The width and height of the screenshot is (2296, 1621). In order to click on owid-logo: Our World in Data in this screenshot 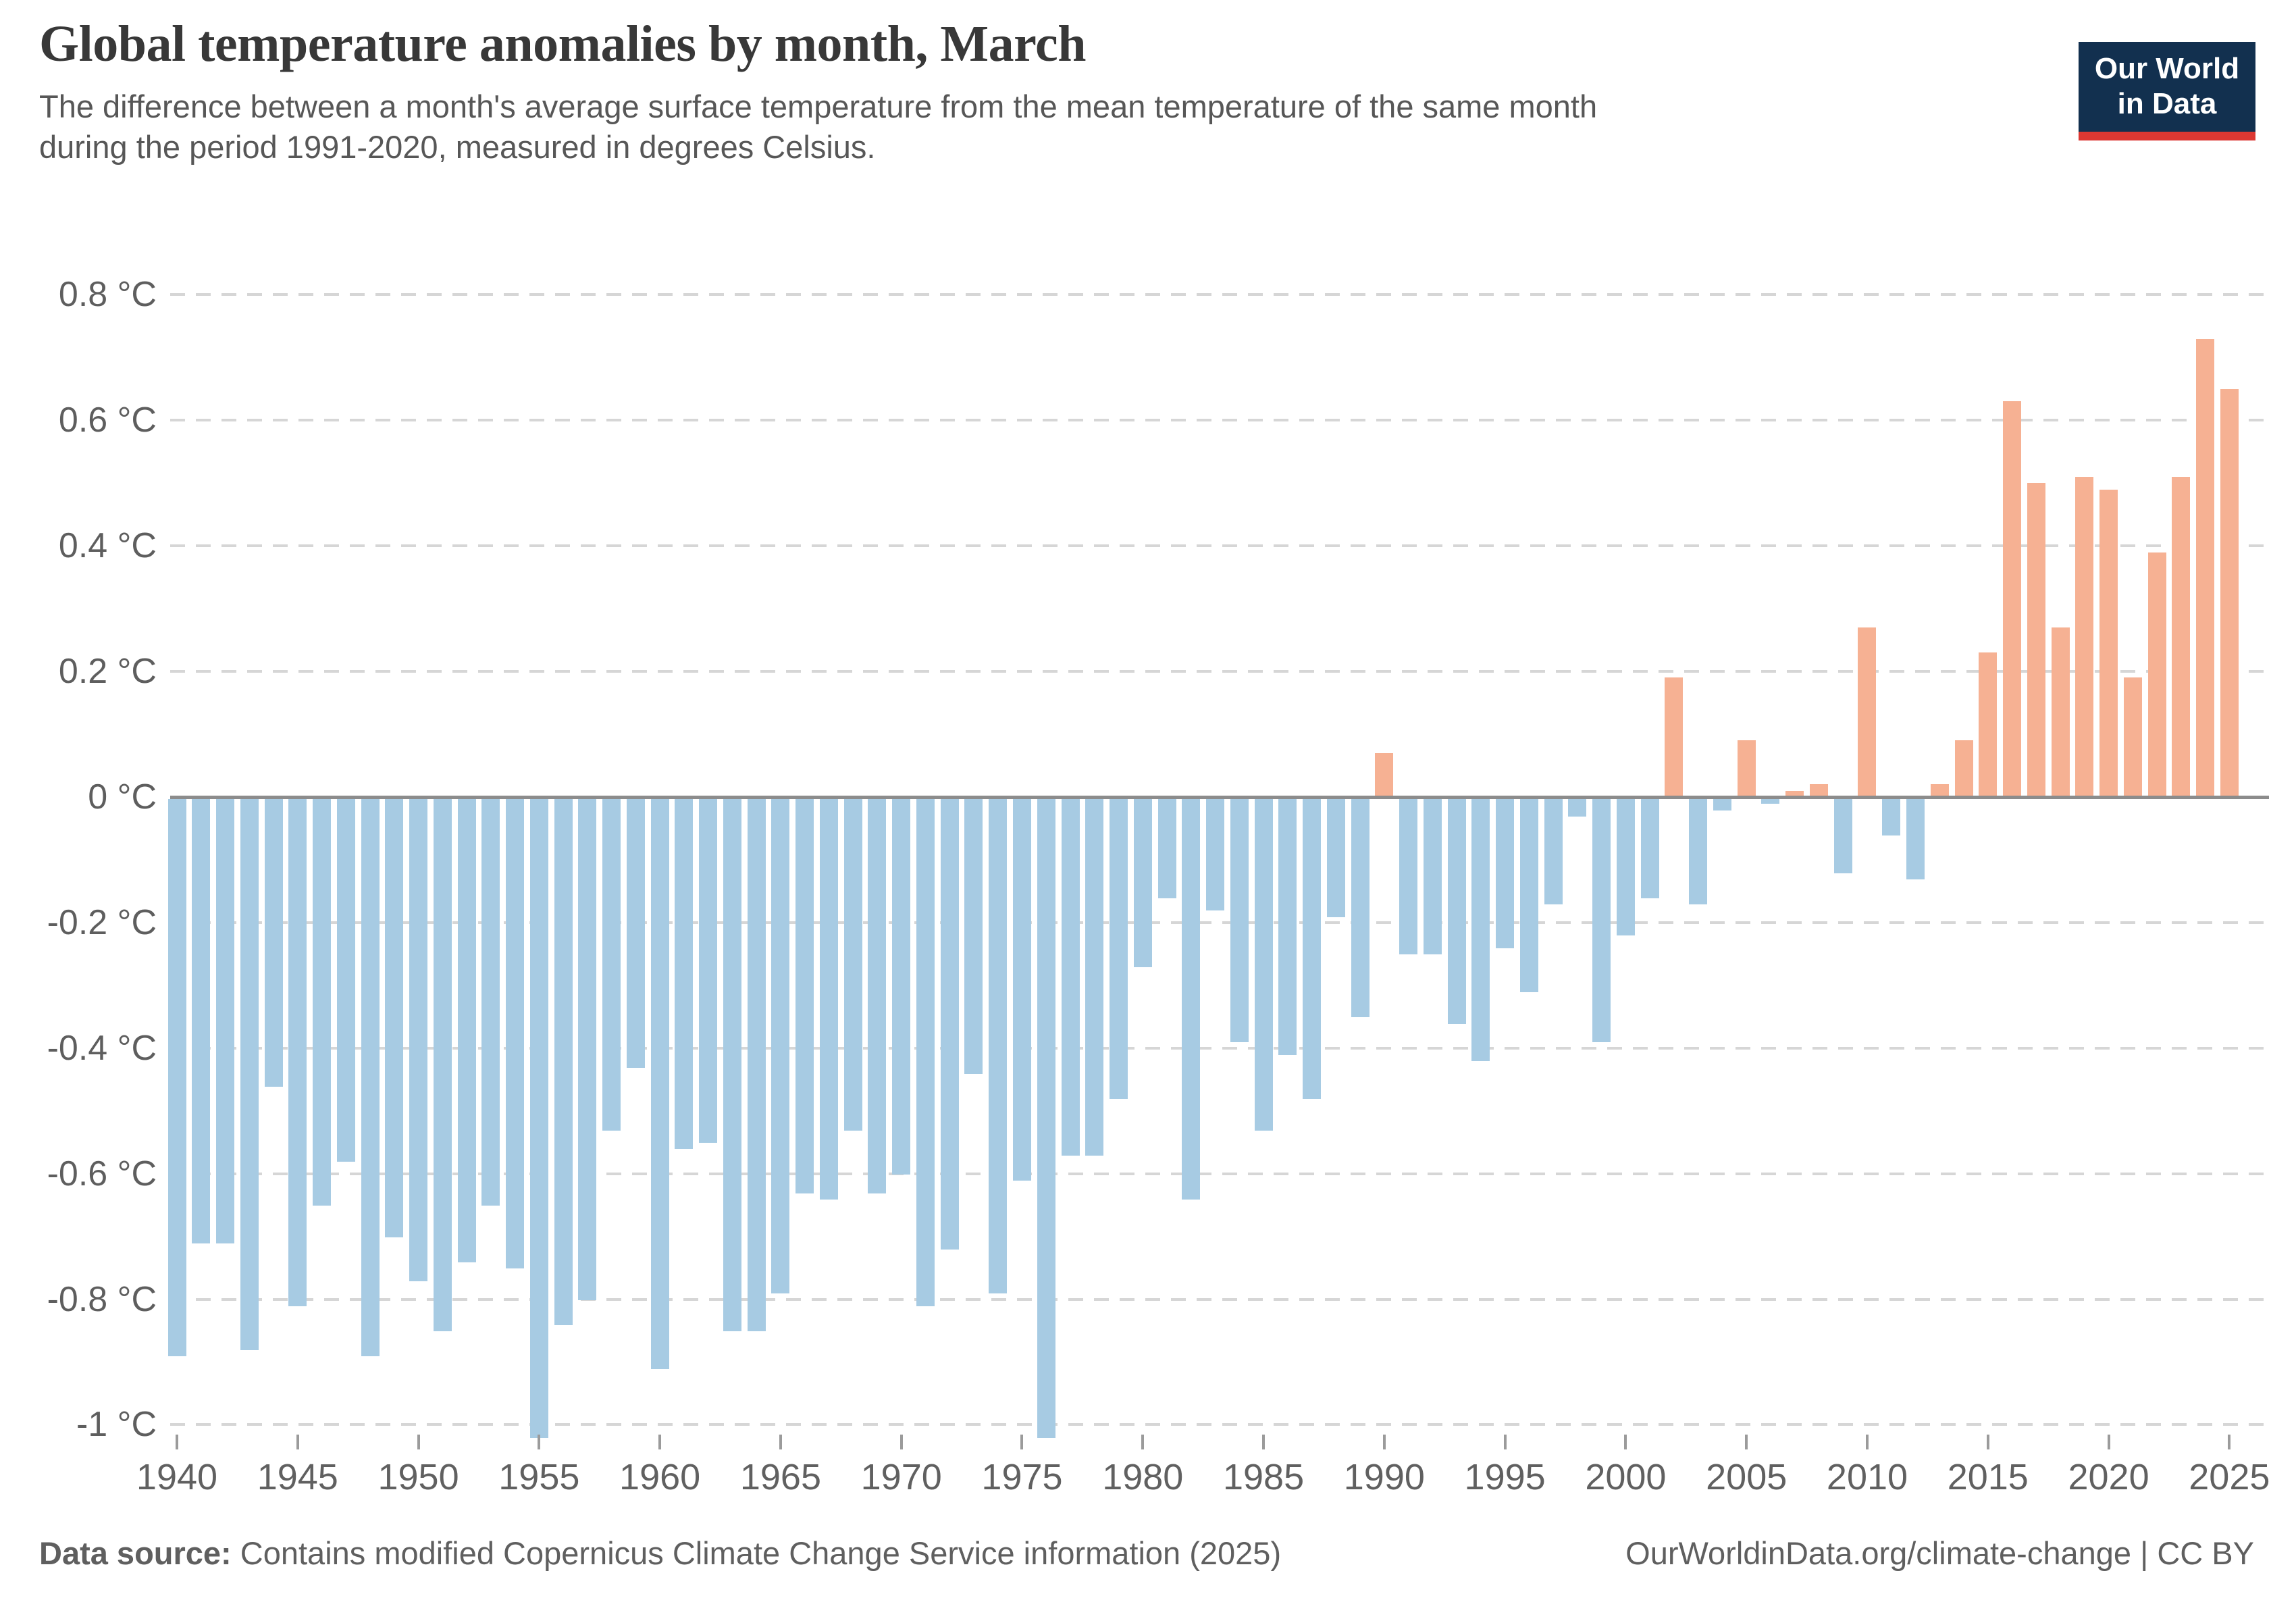, I will do `click(2167, 91)`.